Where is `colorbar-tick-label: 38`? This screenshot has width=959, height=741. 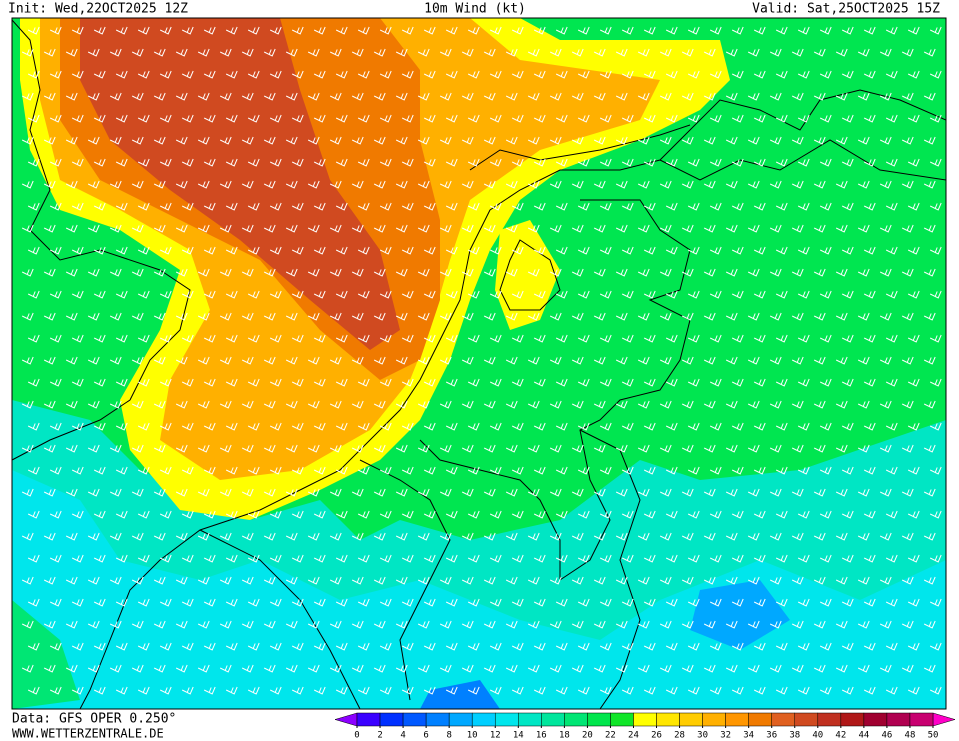
colorbar-tick-label: 38 is located at coordinates (794, 736).